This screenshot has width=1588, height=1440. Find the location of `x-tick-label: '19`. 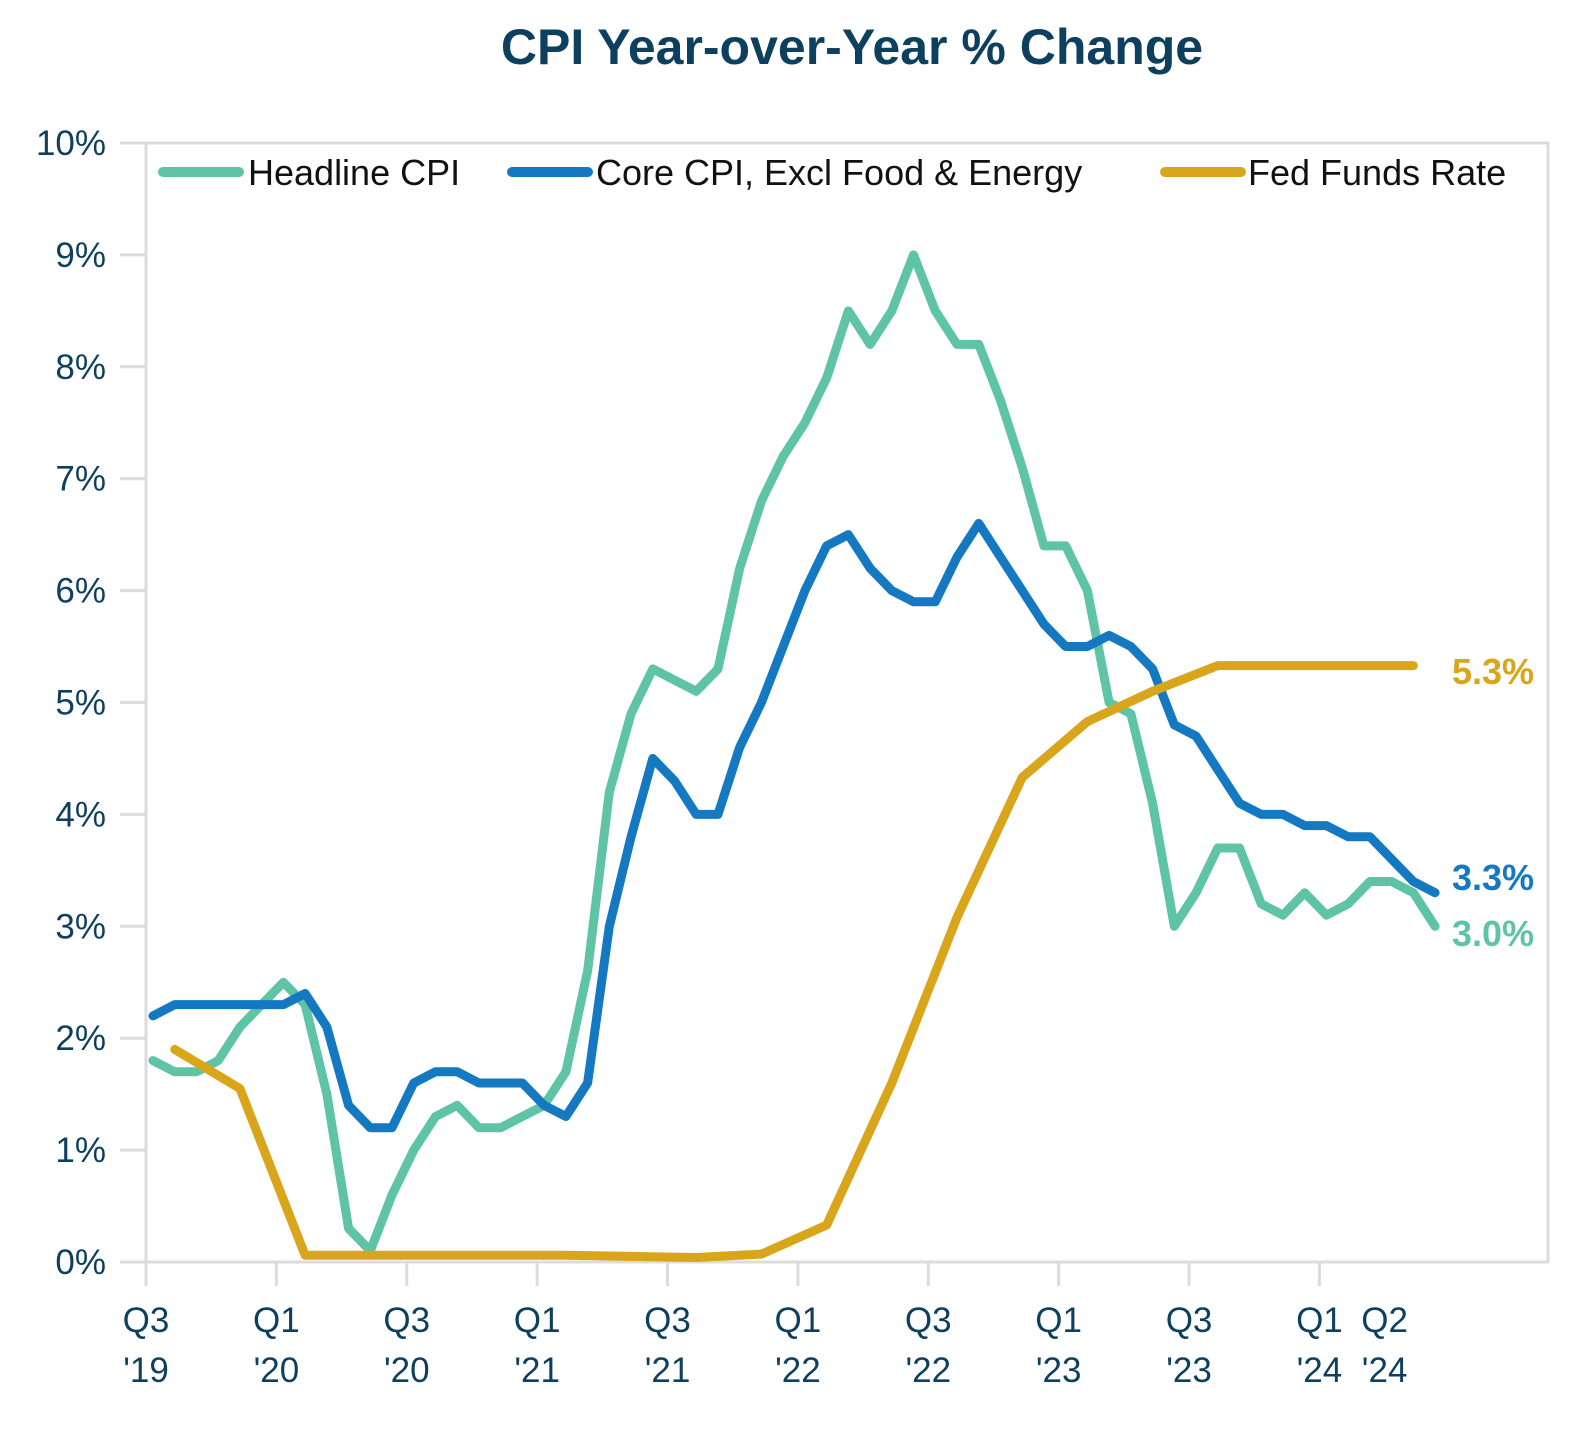

x-tick-label: '19 is located at coordinates (146, 1370).